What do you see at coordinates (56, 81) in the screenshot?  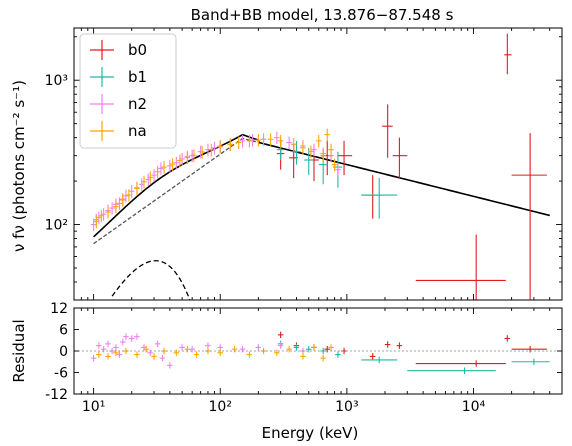 I see `y-tick-label: 10³` at bounding box center [56, 81].